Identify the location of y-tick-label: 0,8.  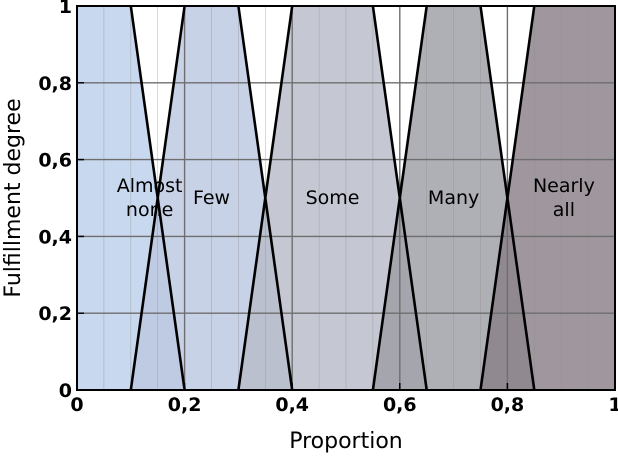
(55, 84).